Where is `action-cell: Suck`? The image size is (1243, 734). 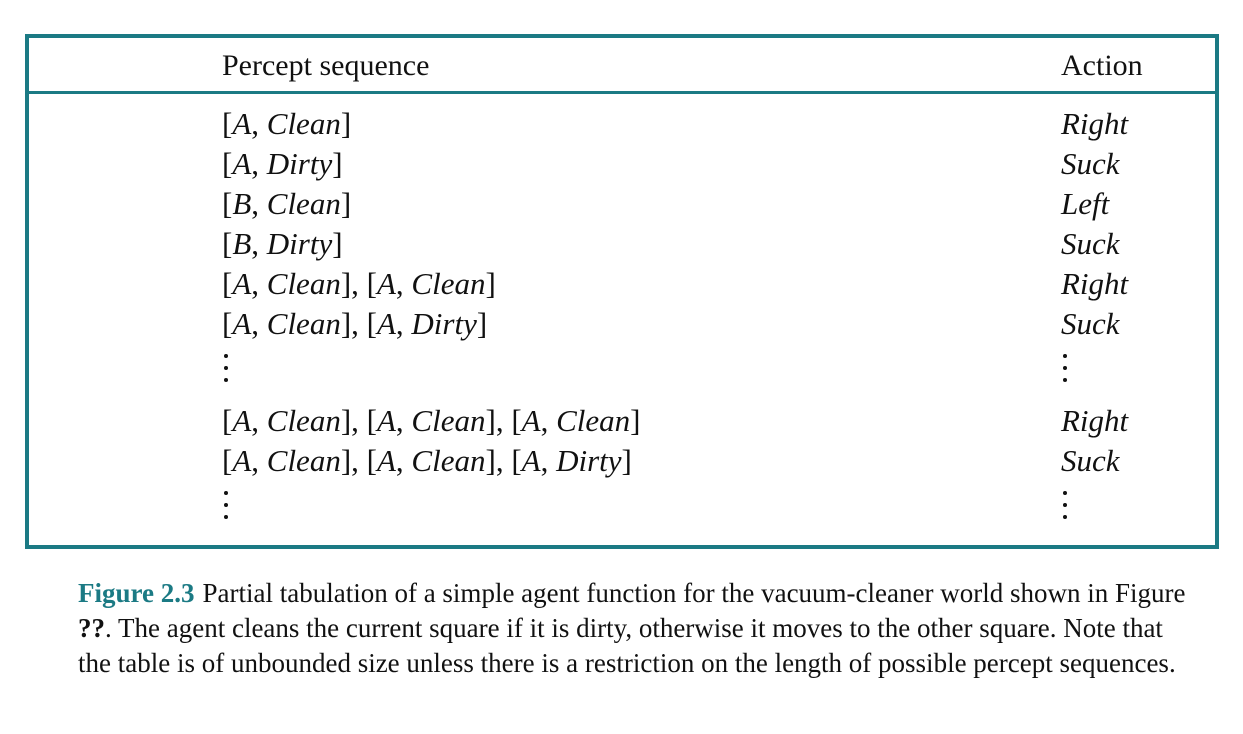
action-cell: Suck is located at coordinates (1090, 460).